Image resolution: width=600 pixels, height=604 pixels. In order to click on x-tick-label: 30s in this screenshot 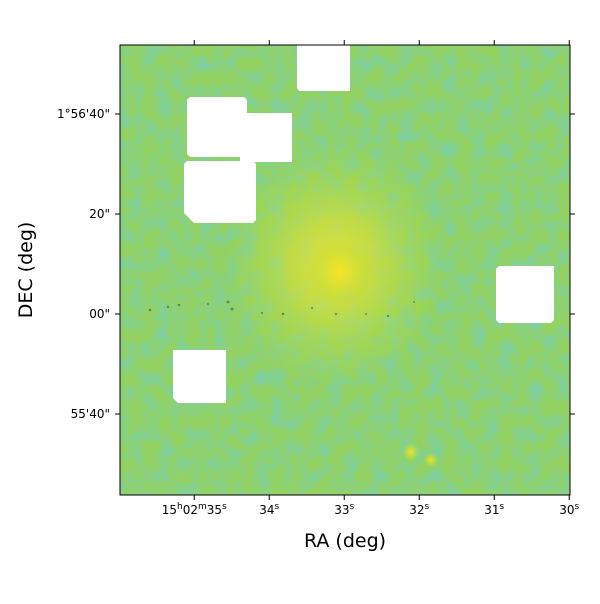, I will do `click(569, 509)`.